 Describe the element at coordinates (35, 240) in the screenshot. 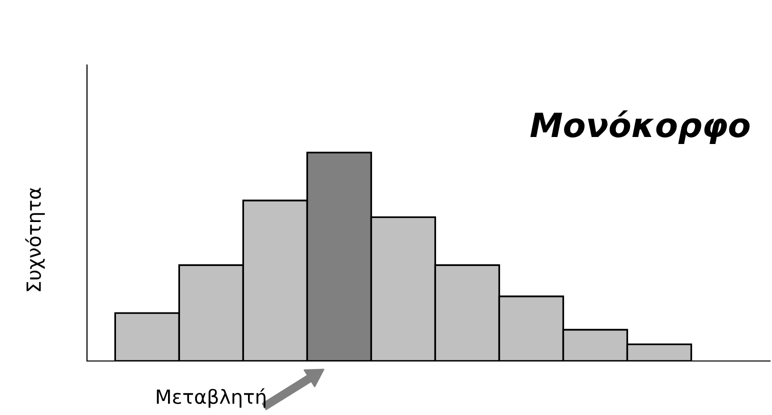

I see `y-axis-title: Συχνότητα` at that location.